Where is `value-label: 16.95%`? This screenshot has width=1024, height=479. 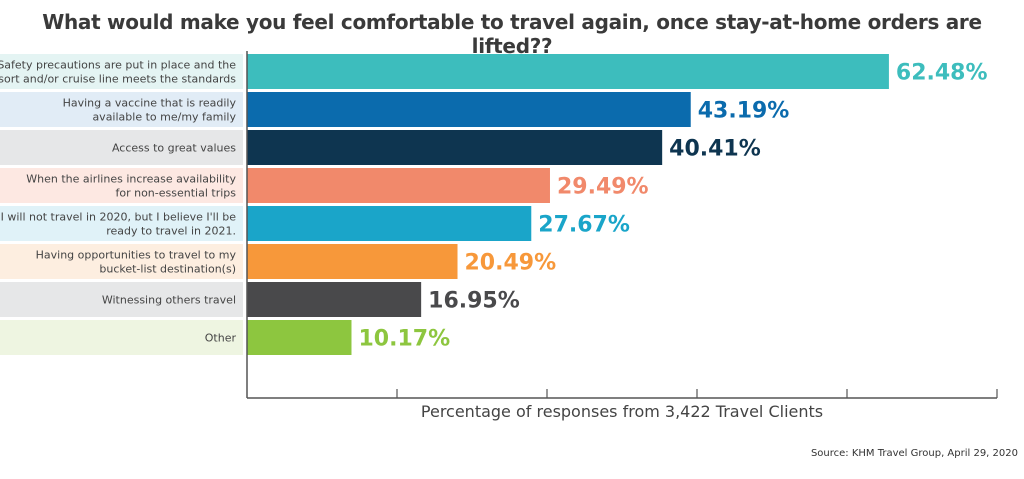
value-label: 16.95% is located at coordinates (474, 301).